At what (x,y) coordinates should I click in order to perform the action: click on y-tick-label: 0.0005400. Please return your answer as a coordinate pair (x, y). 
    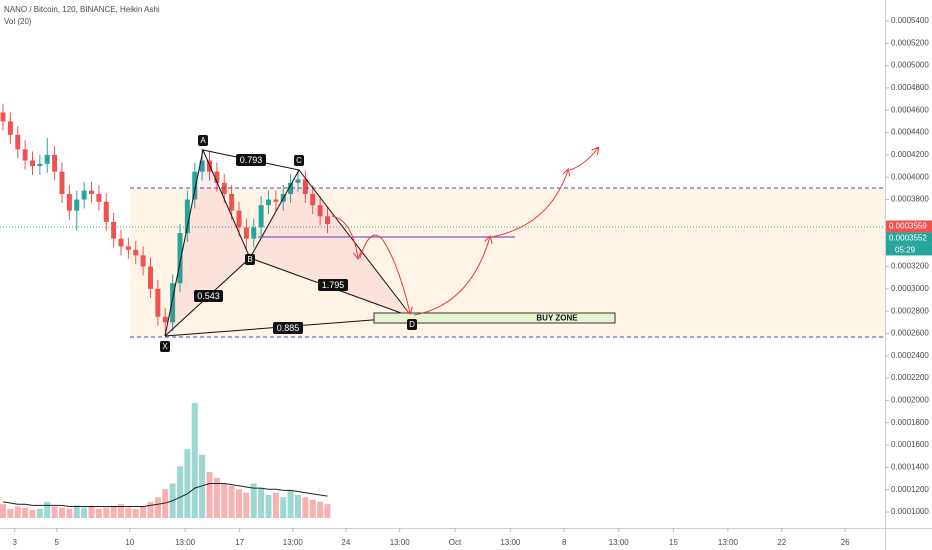
    Looking at the image, I should click on (910, 20).